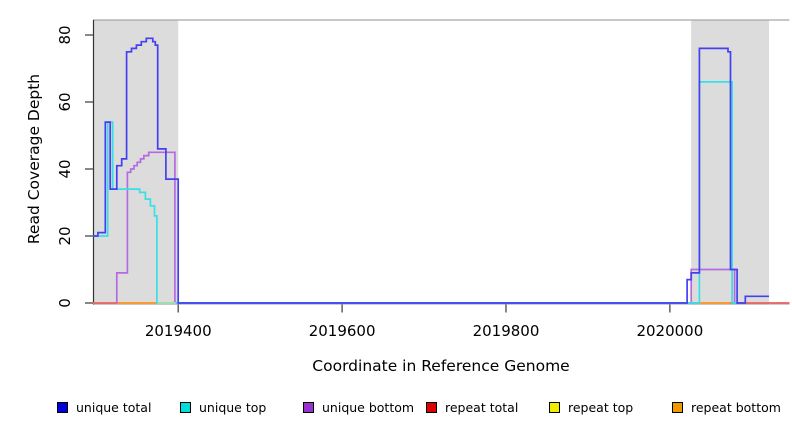 This screenshot has height=432, width=792. What do you see at coordinates (368, 407) in the screenshot?
I see `legend-label: unique bottom` at bounding box center [368, 407].